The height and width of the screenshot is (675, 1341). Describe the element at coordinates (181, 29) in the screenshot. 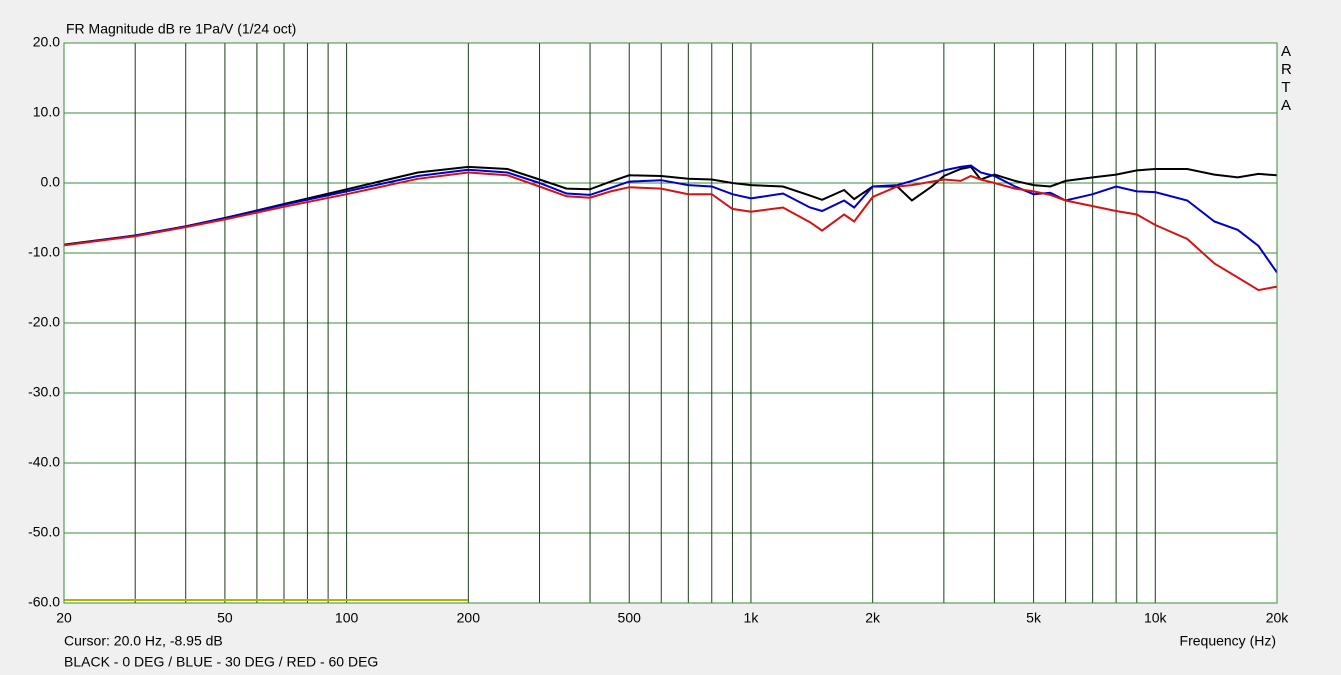

I see `chart-title: FR Magnitude dB re 1Pa/V (1/24 oct)` at that location.